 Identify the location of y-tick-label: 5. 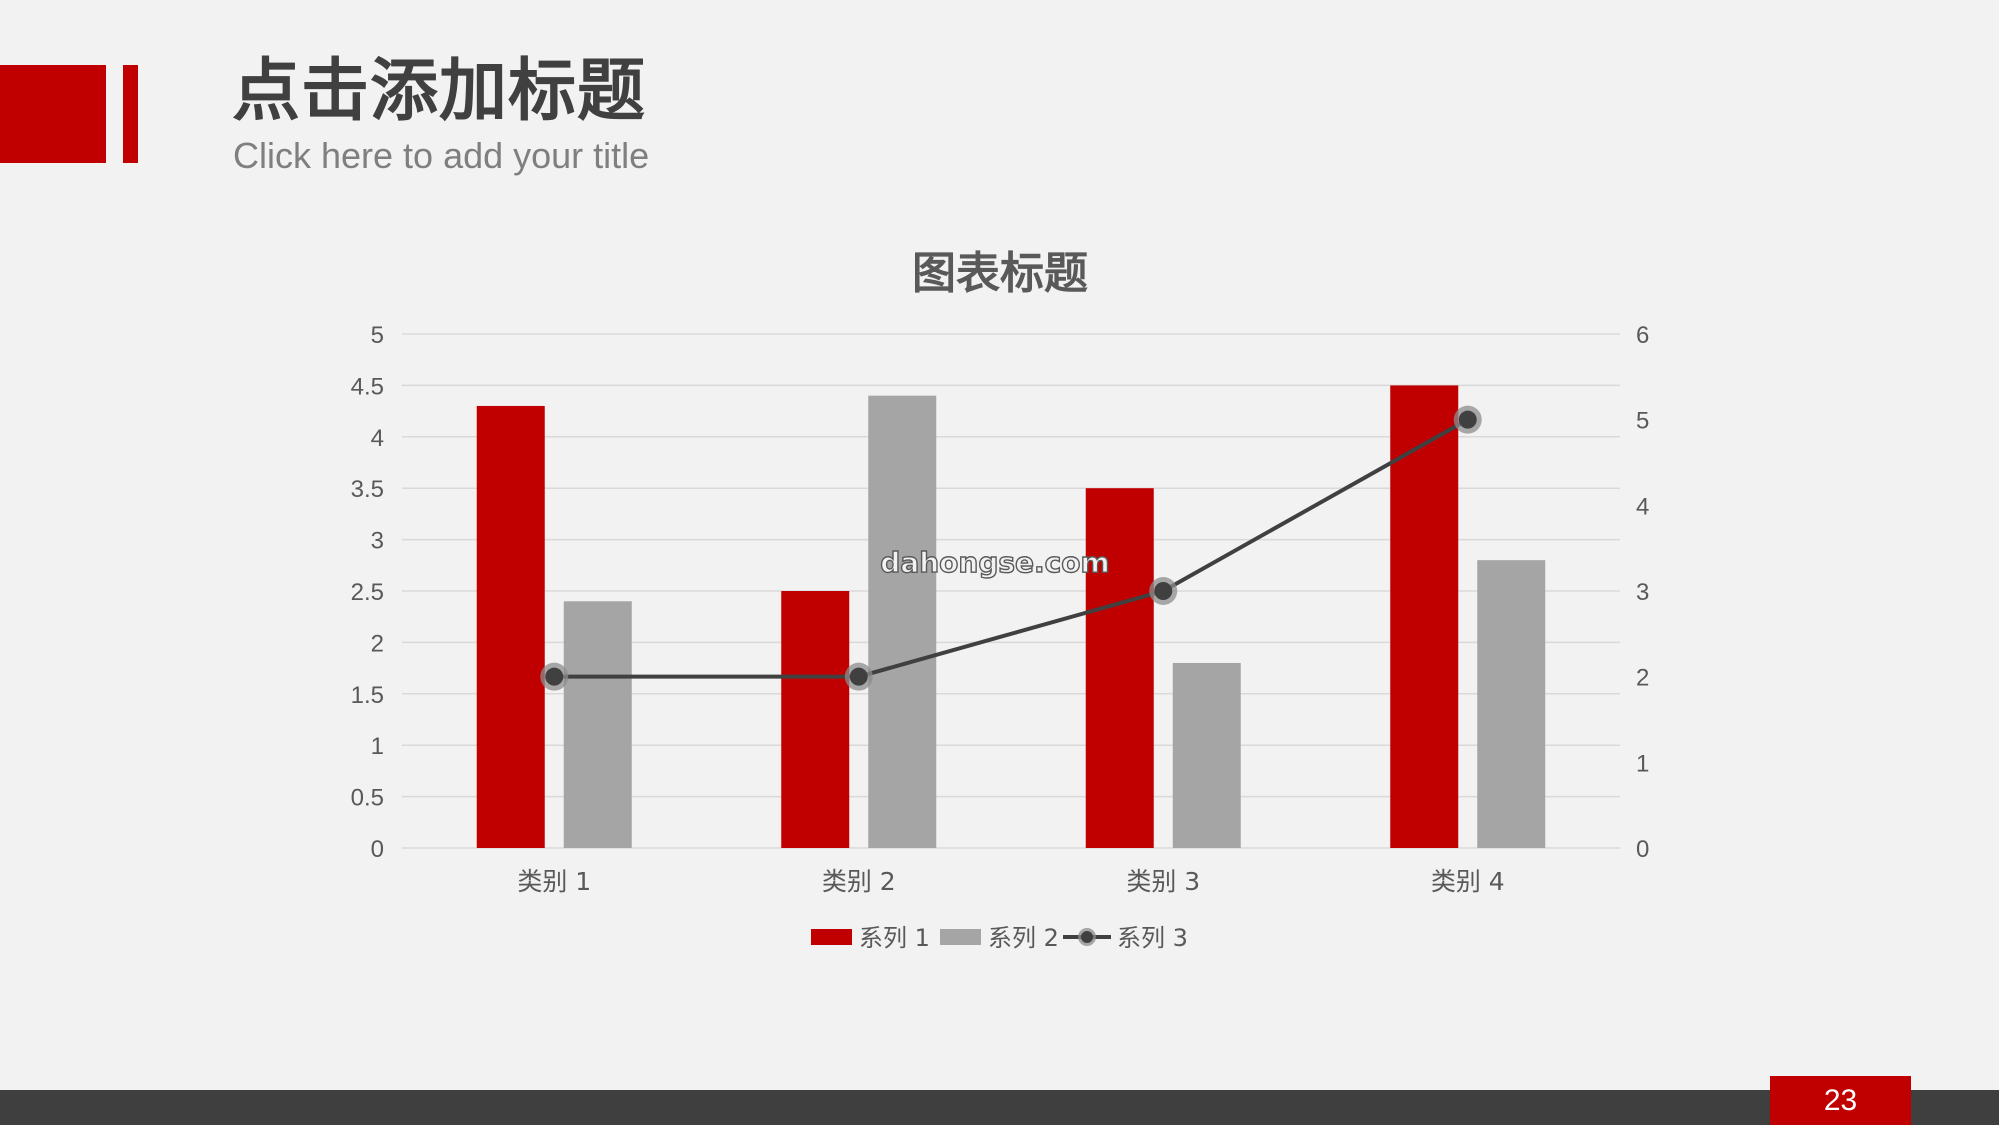
(377, 335).